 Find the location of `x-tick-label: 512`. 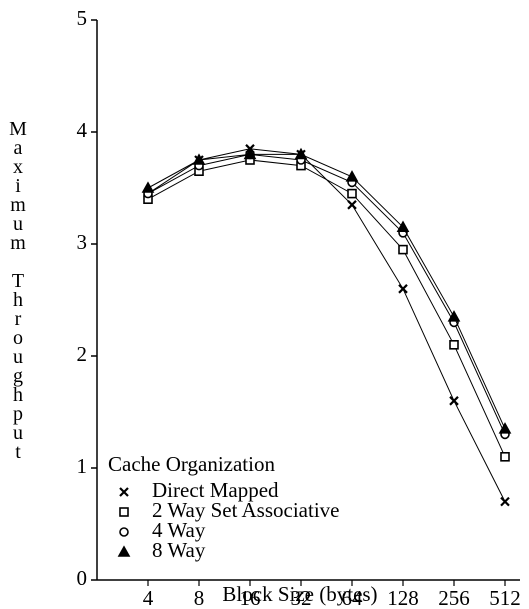

x-tick-label: 512 is located at coordinates (505, 597).